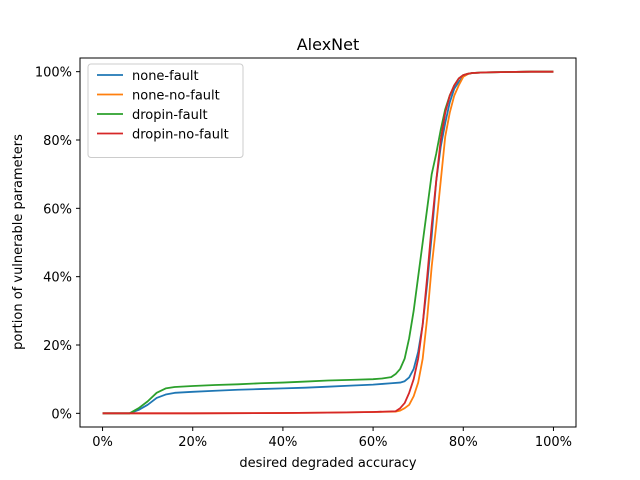  What do you see at coordinates (57, 278) in the screenshot?
I see `y-tick-label: 40%` at bounding box center [57, 278].